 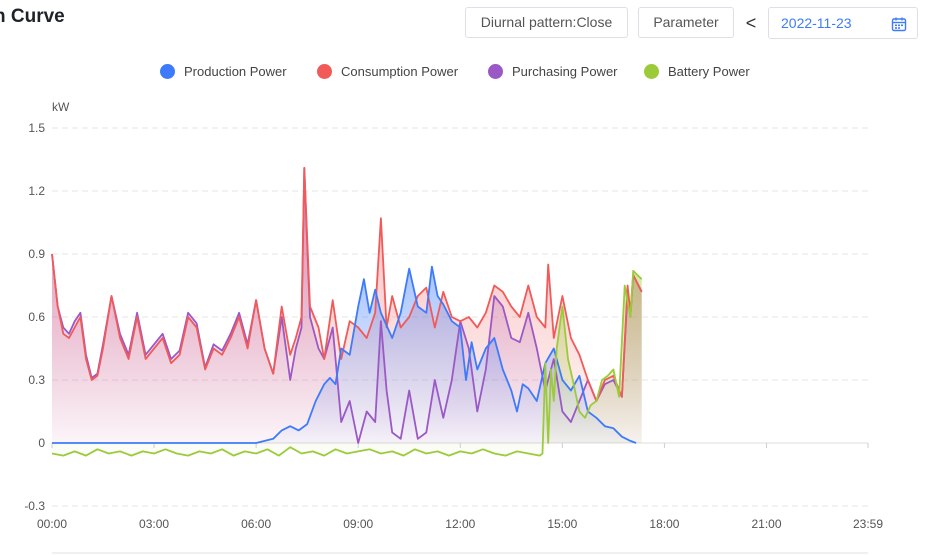 I want to click on page-title: n Curve, so click(x=32, y=16).